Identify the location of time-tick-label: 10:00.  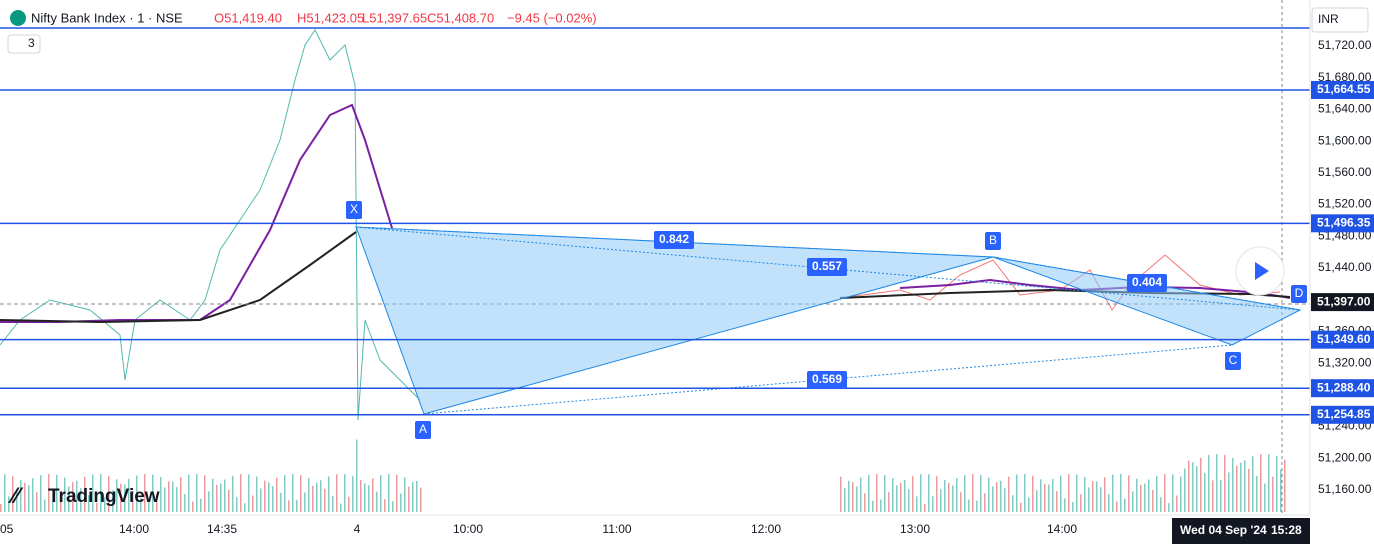
(468, 529).